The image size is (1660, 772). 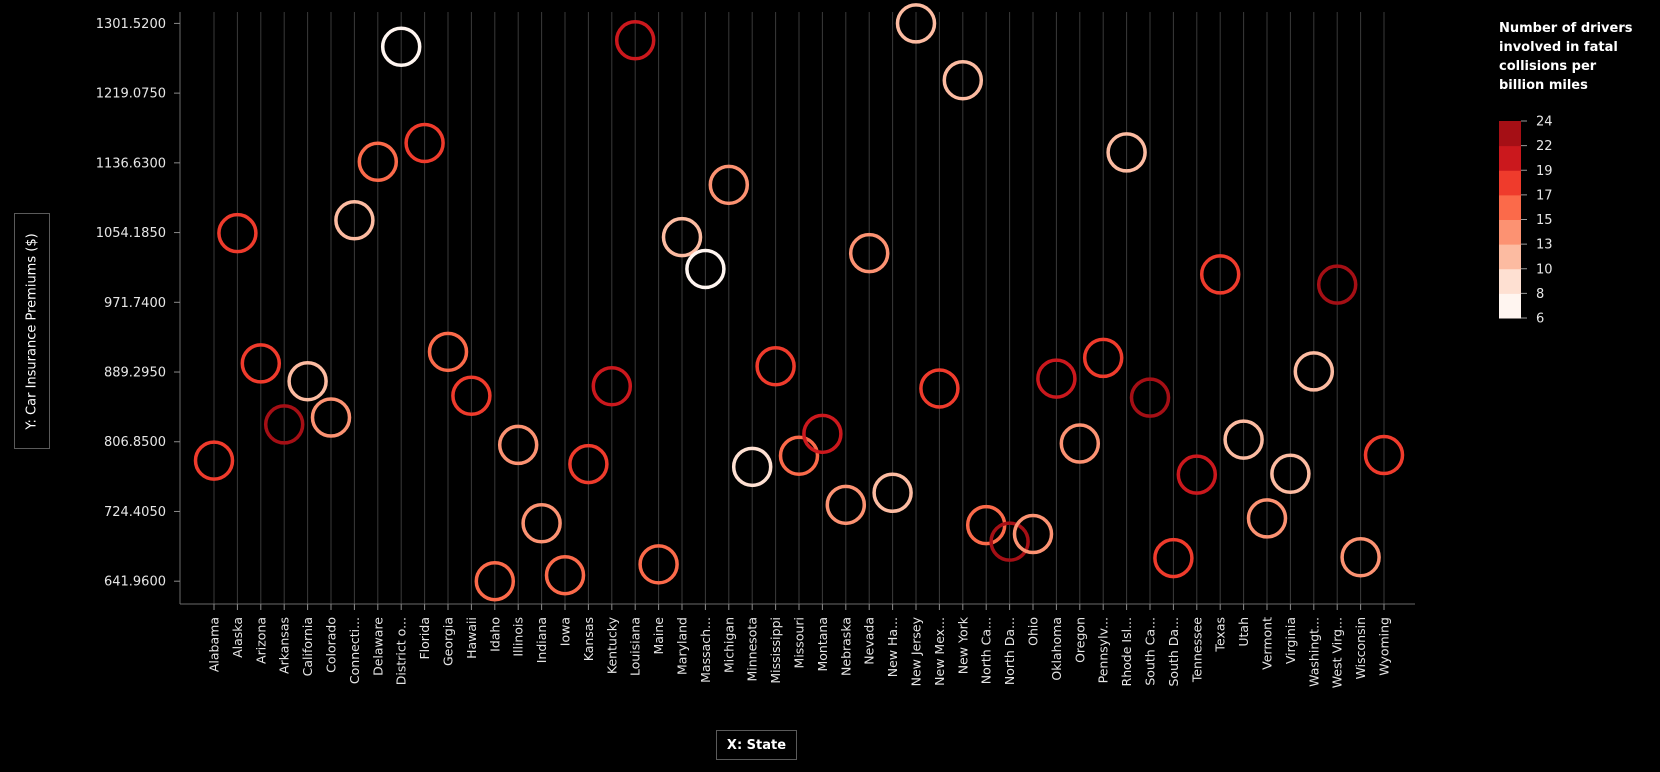 I want to click on y-tick-label: 806.8500, so click(x=135, y=442).